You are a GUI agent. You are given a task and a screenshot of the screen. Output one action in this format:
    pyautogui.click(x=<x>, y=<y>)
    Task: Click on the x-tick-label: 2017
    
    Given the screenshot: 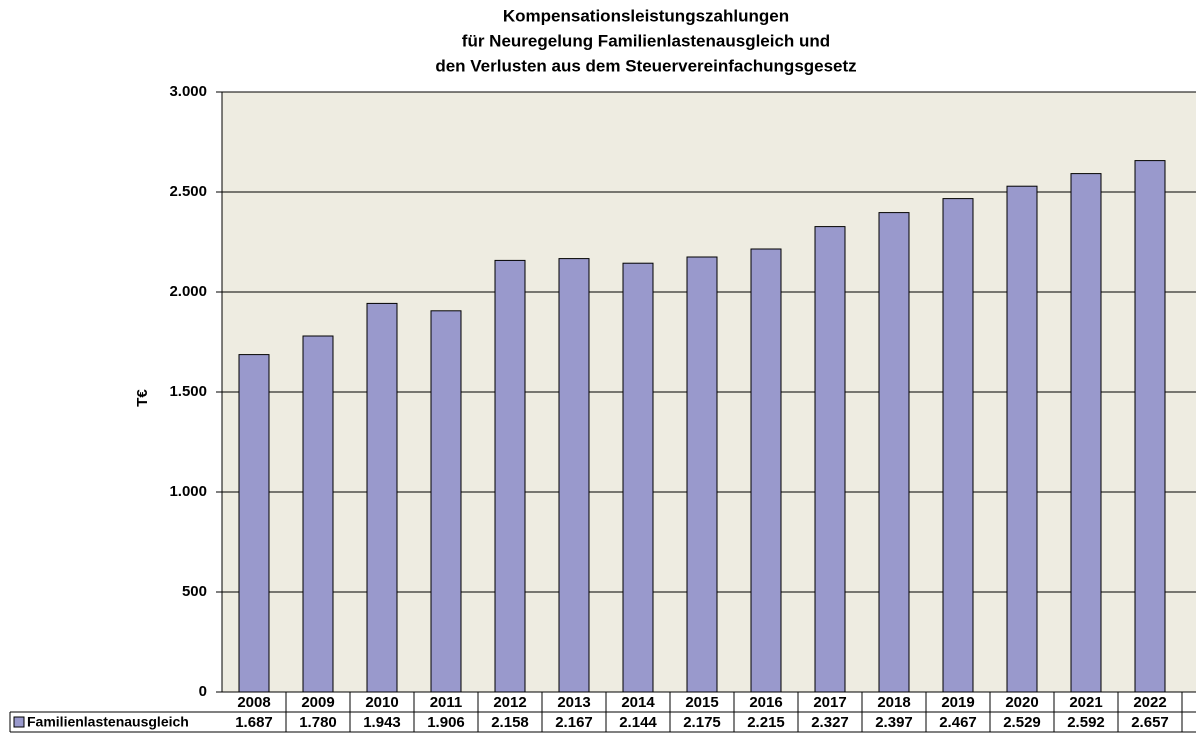 What is the action you would take?
    pyautogui.click(x=829, y=702)
    